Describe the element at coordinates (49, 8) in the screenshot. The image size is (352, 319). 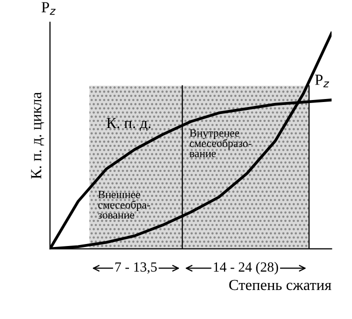
I see `text: P$_{z}$` at that location.